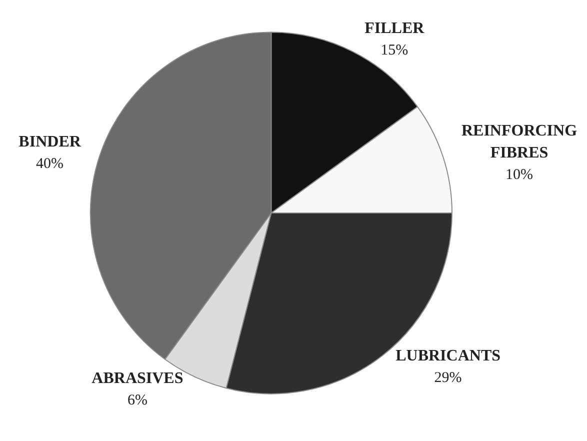 Image resolution: width=587 pixels, height=441 pixels. Describe the element at coordinates (448, 355) in the screenshot. I see `slice-label: LUBRICANTS` at that location.